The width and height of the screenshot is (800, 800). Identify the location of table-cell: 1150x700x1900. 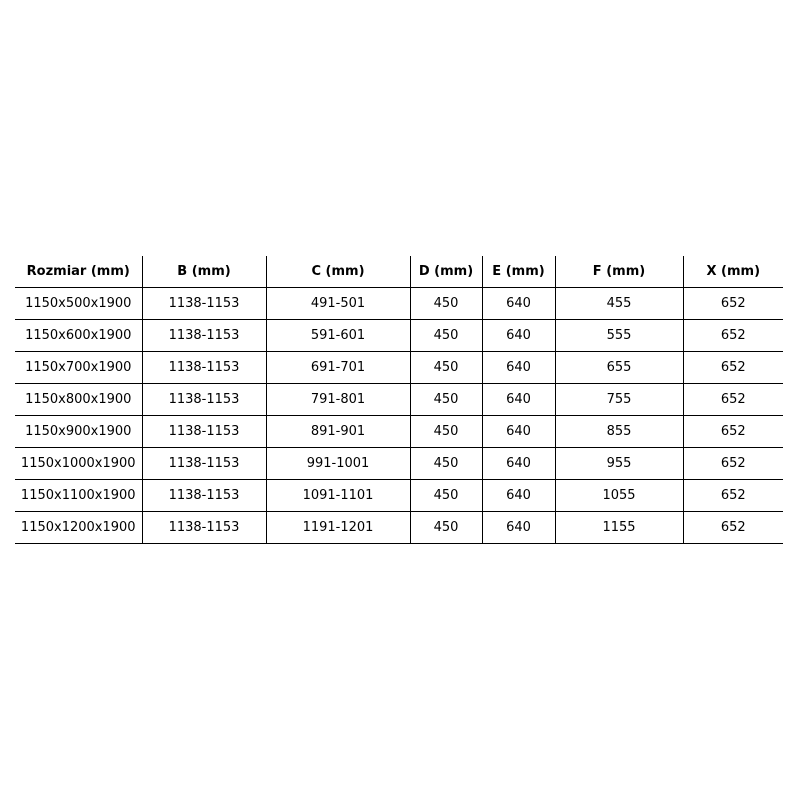
(79, 367).